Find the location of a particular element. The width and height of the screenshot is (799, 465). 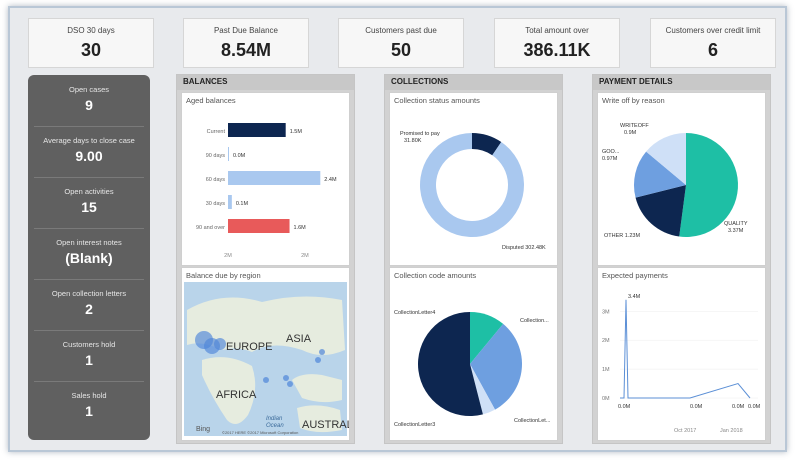

map-land-eurasia is located at coordinates (266, 325).